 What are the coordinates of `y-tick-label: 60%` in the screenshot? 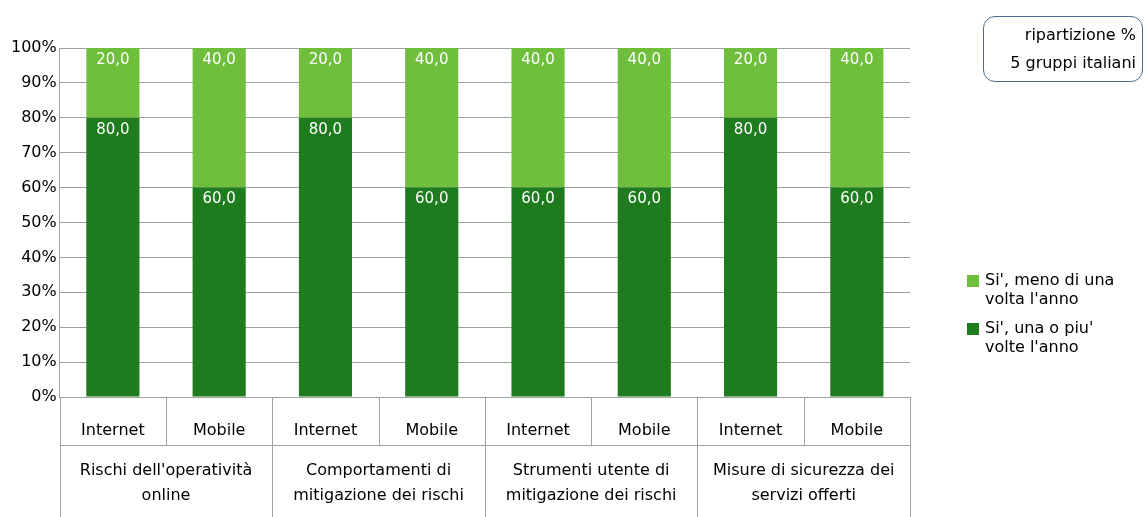 It's located at (39, 186).